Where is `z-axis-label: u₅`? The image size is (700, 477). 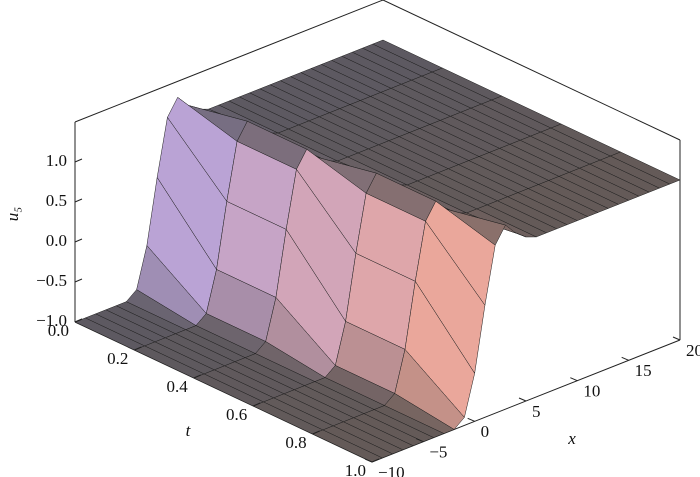 z-axis-label: u₅ is located at coordinates (12, 214).